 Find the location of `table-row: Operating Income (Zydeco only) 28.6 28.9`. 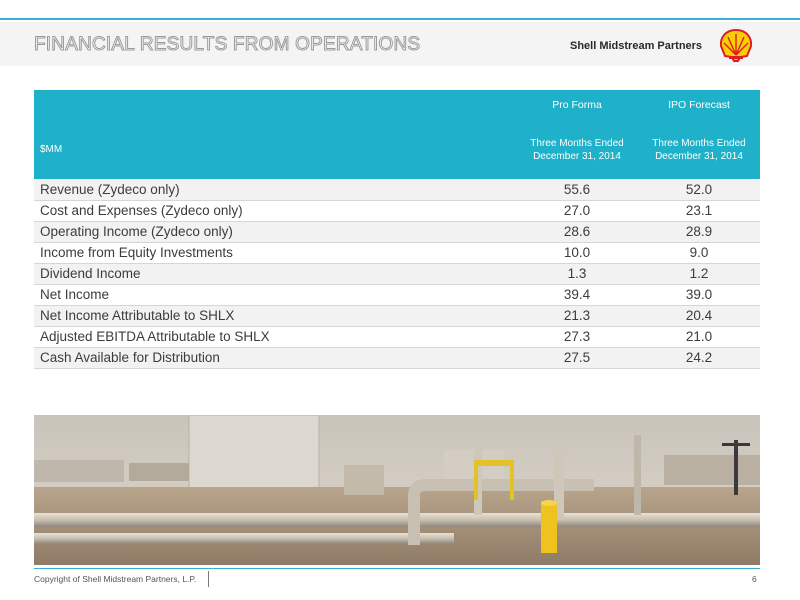

table-row: Operating Income (Zydeco only) 28.6 28.9 is located at coordinates (397, 232).